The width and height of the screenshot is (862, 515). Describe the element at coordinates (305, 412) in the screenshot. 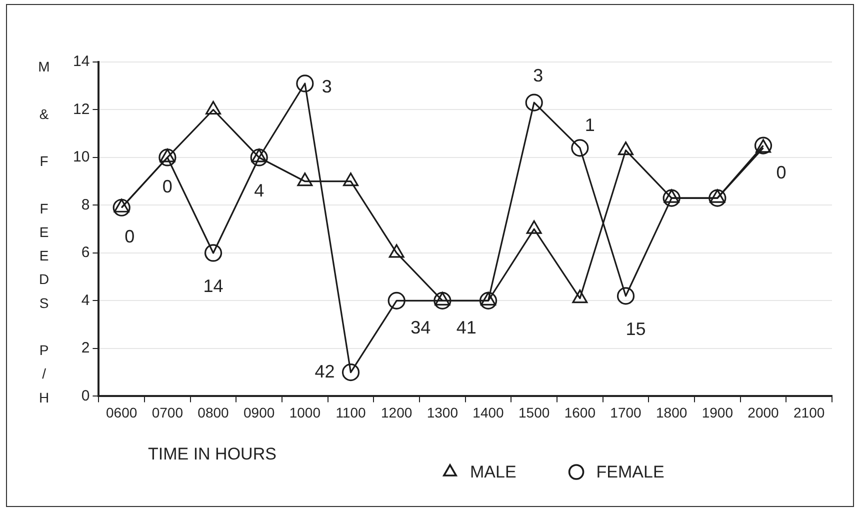

I see `x-tick-label: 1000` at that location.